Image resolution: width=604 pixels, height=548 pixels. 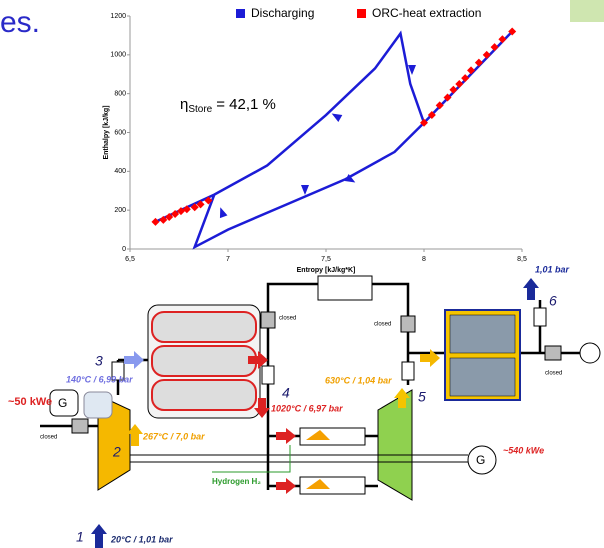 What do you see at coordinates (246, 104) in the screenshot?
I see `eta-val: = 42,1 %` at bounding box center [246, 104].